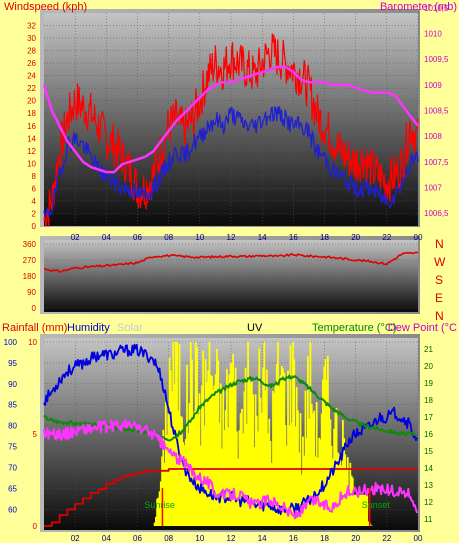 The image size is (459, 543). What do you see at coordinates (106, 237) in the screenshot?
I see `wind-x-tick-label: 04` at bounding box center [106, 237].